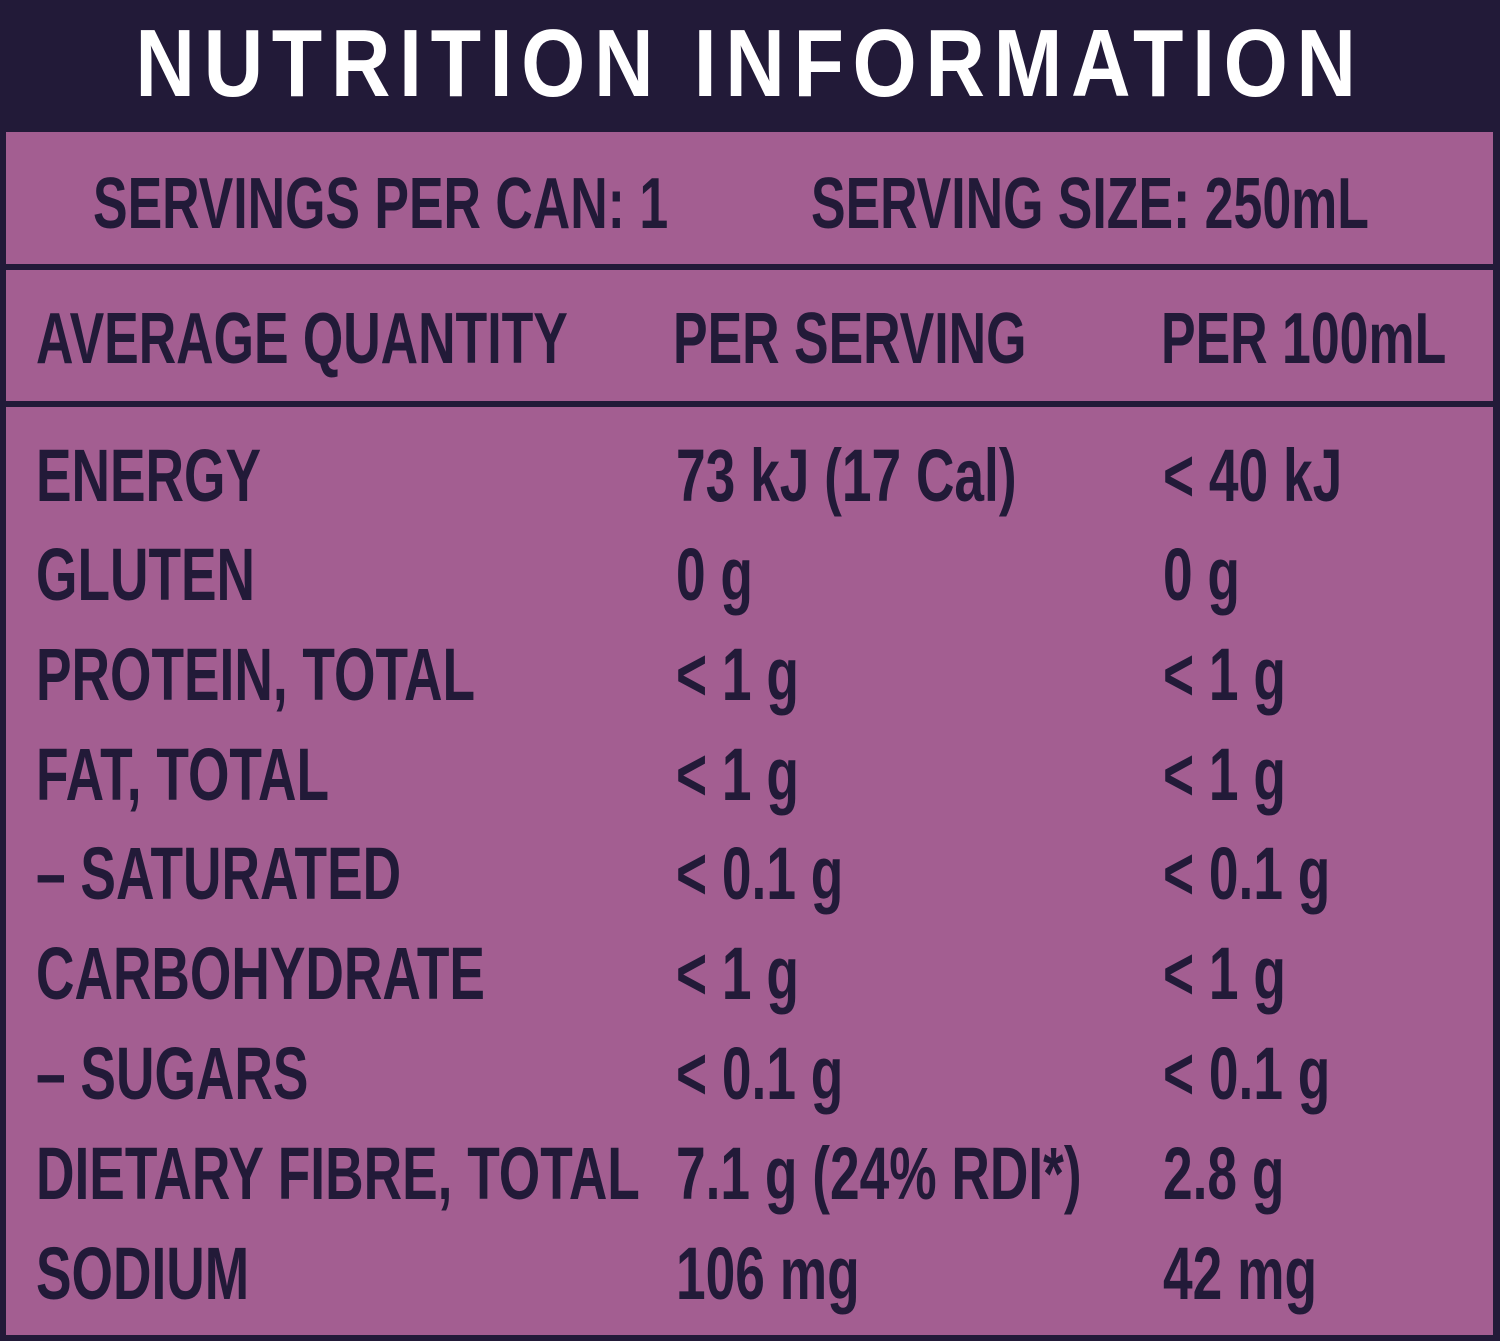 The image size is (1500, 1341). I want to click on row-per-100ml-saturated: < 0.1 g, so click(1247, 873).